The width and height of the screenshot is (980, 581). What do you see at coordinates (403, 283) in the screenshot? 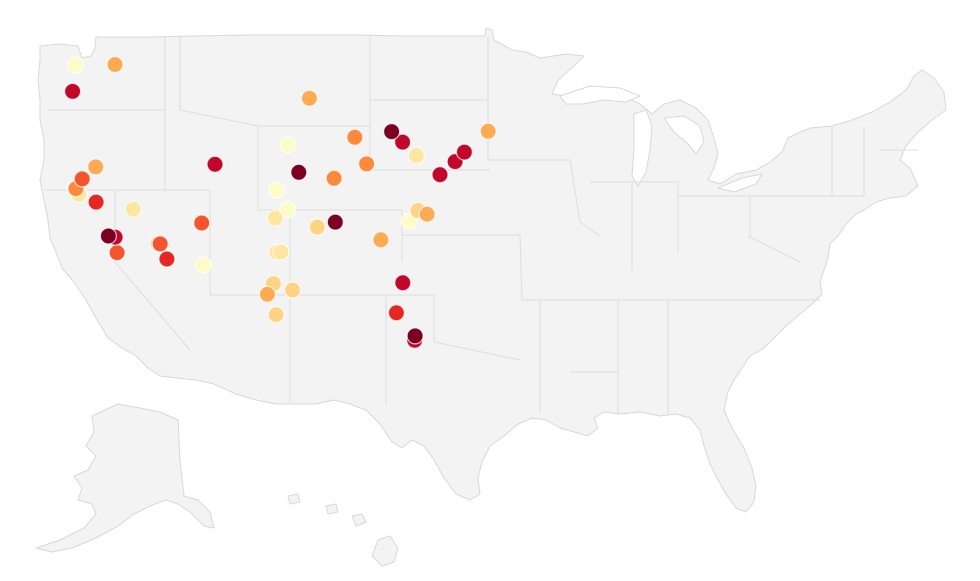
I see `city-marker-jacksonville` at bounding box center [403, 283].